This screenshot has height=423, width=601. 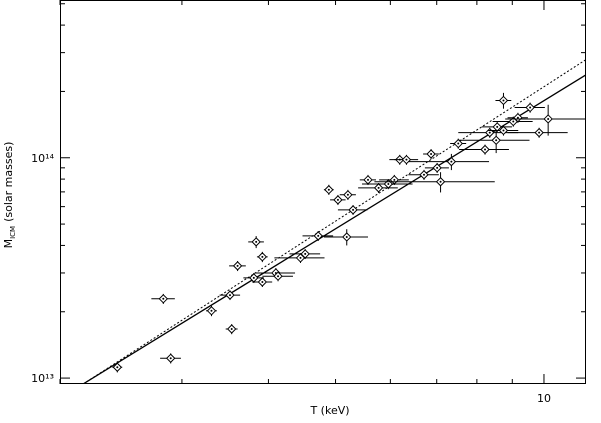 What do you see at coordinates (8, 182) in the screenshot?
I see `y-label-text: (solar masses)` at bounding box center [8, 182].